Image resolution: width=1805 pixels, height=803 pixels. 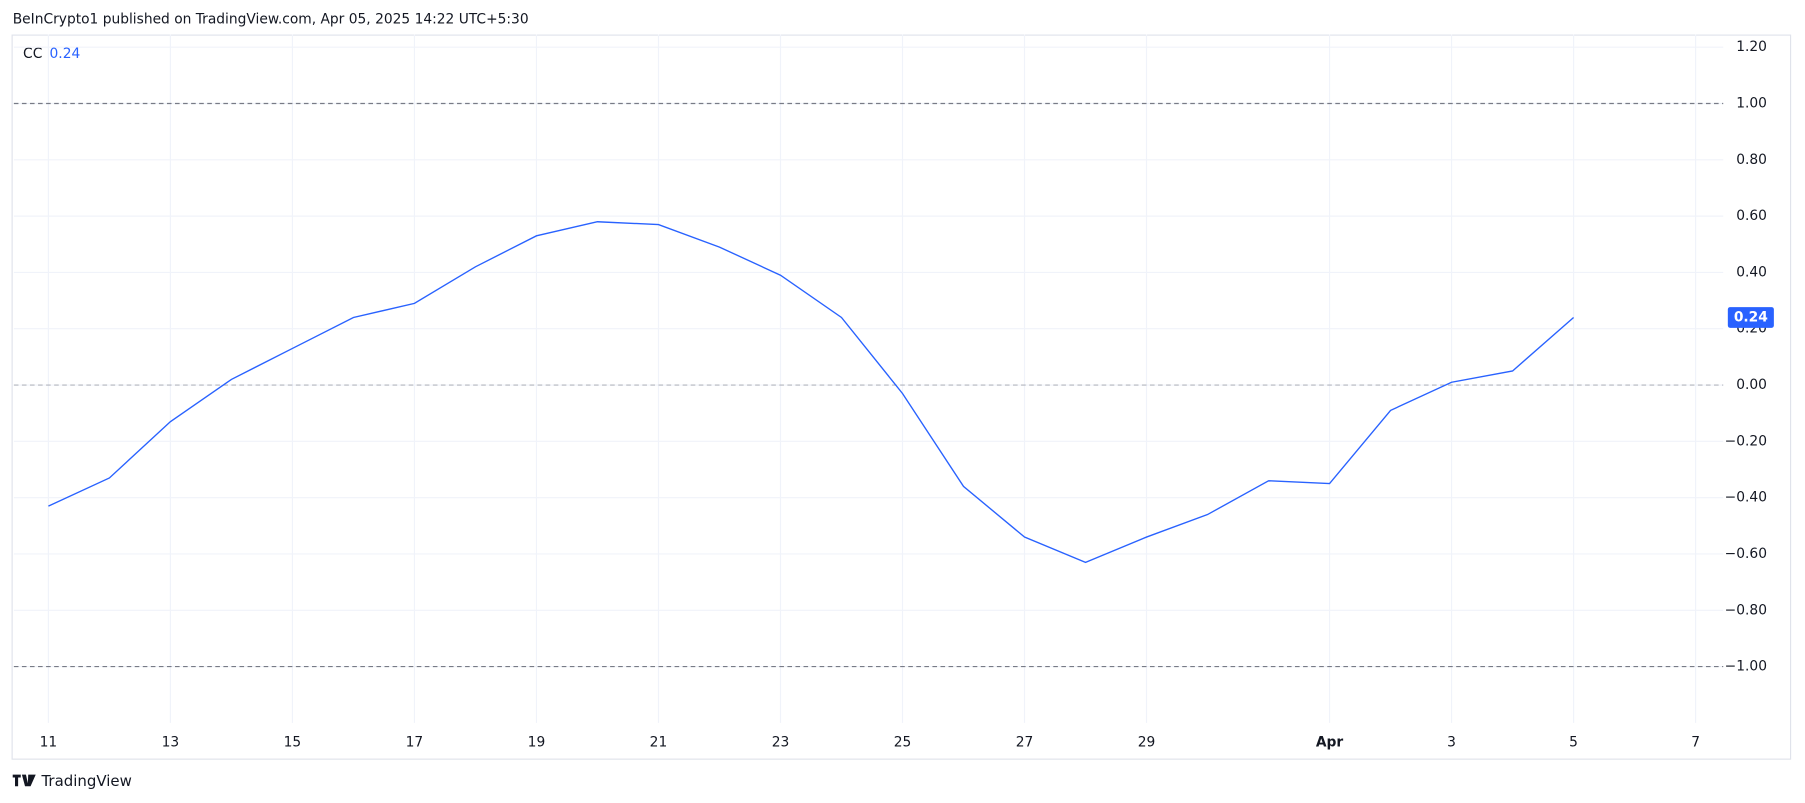 I want to click on logo-mark, so click(x=24, y=780).